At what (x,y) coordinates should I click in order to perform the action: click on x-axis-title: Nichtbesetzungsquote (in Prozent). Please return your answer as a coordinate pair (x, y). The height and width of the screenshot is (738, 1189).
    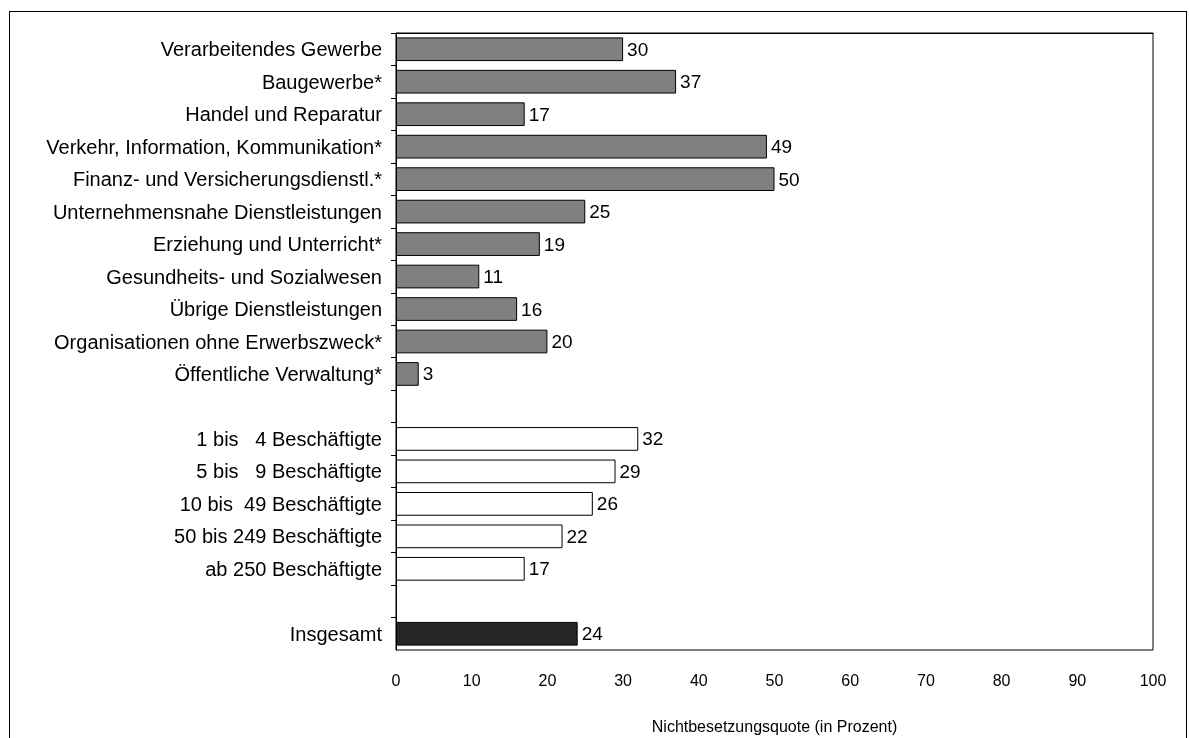
    Looking at the image, I should click on (774, 726).